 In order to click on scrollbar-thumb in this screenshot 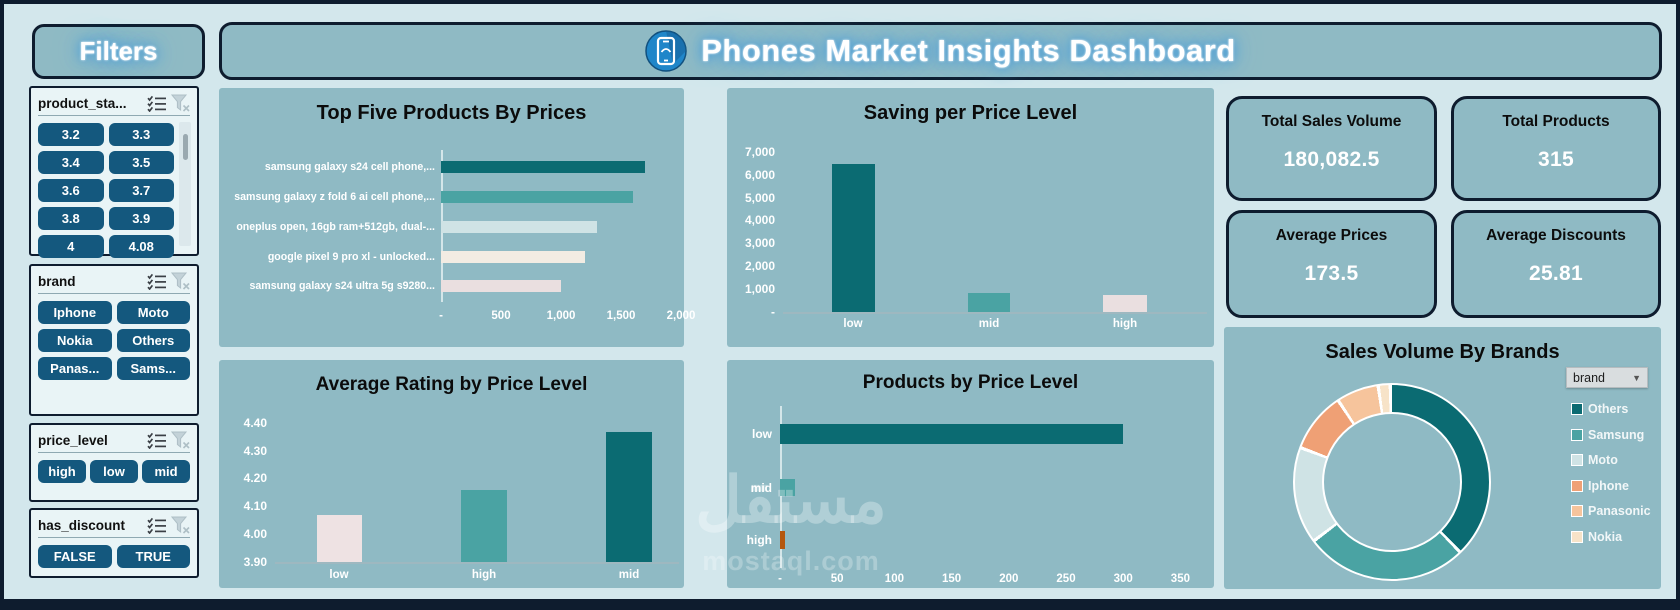, I will do `click(185, 147)`.